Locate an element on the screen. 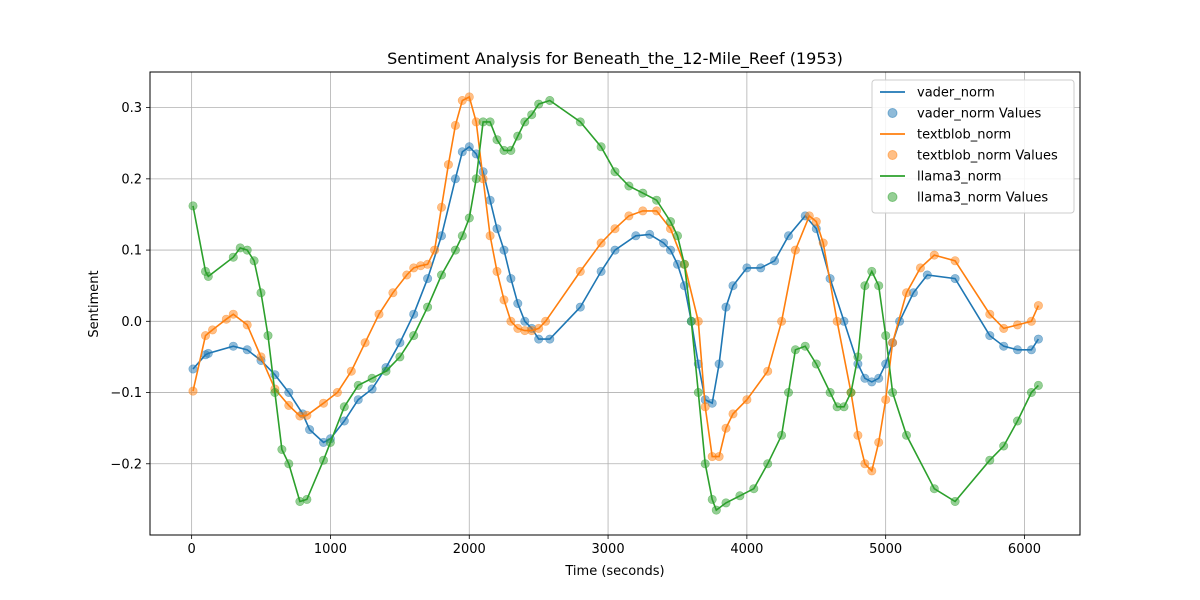 Image resolution: width=1200 pixels, height=600 pixels. x-tick-label: 4000 is located at coordinates (746, 549).